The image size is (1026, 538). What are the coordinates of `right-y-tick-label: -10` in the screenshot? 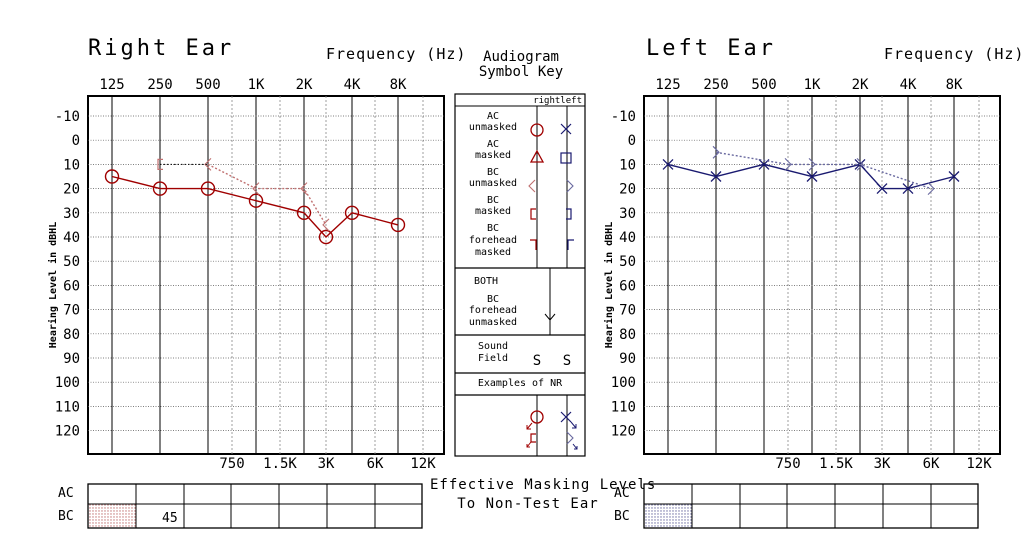 It's located at (67, 117).